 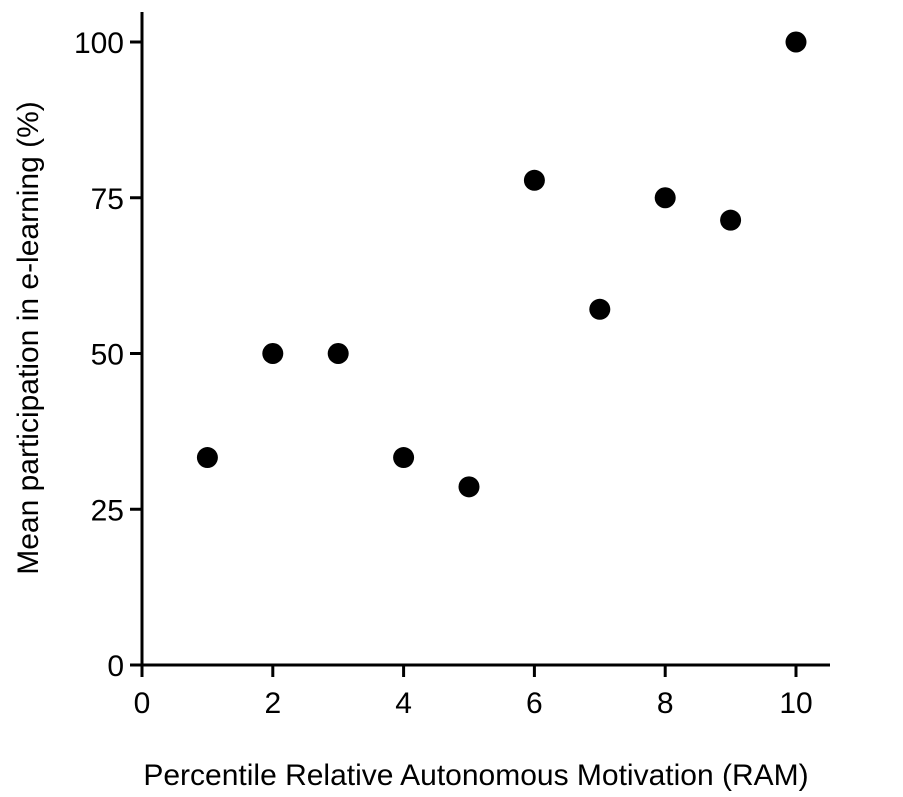 I want to click on x-tick-label: 10, so click(x=795, y=703).